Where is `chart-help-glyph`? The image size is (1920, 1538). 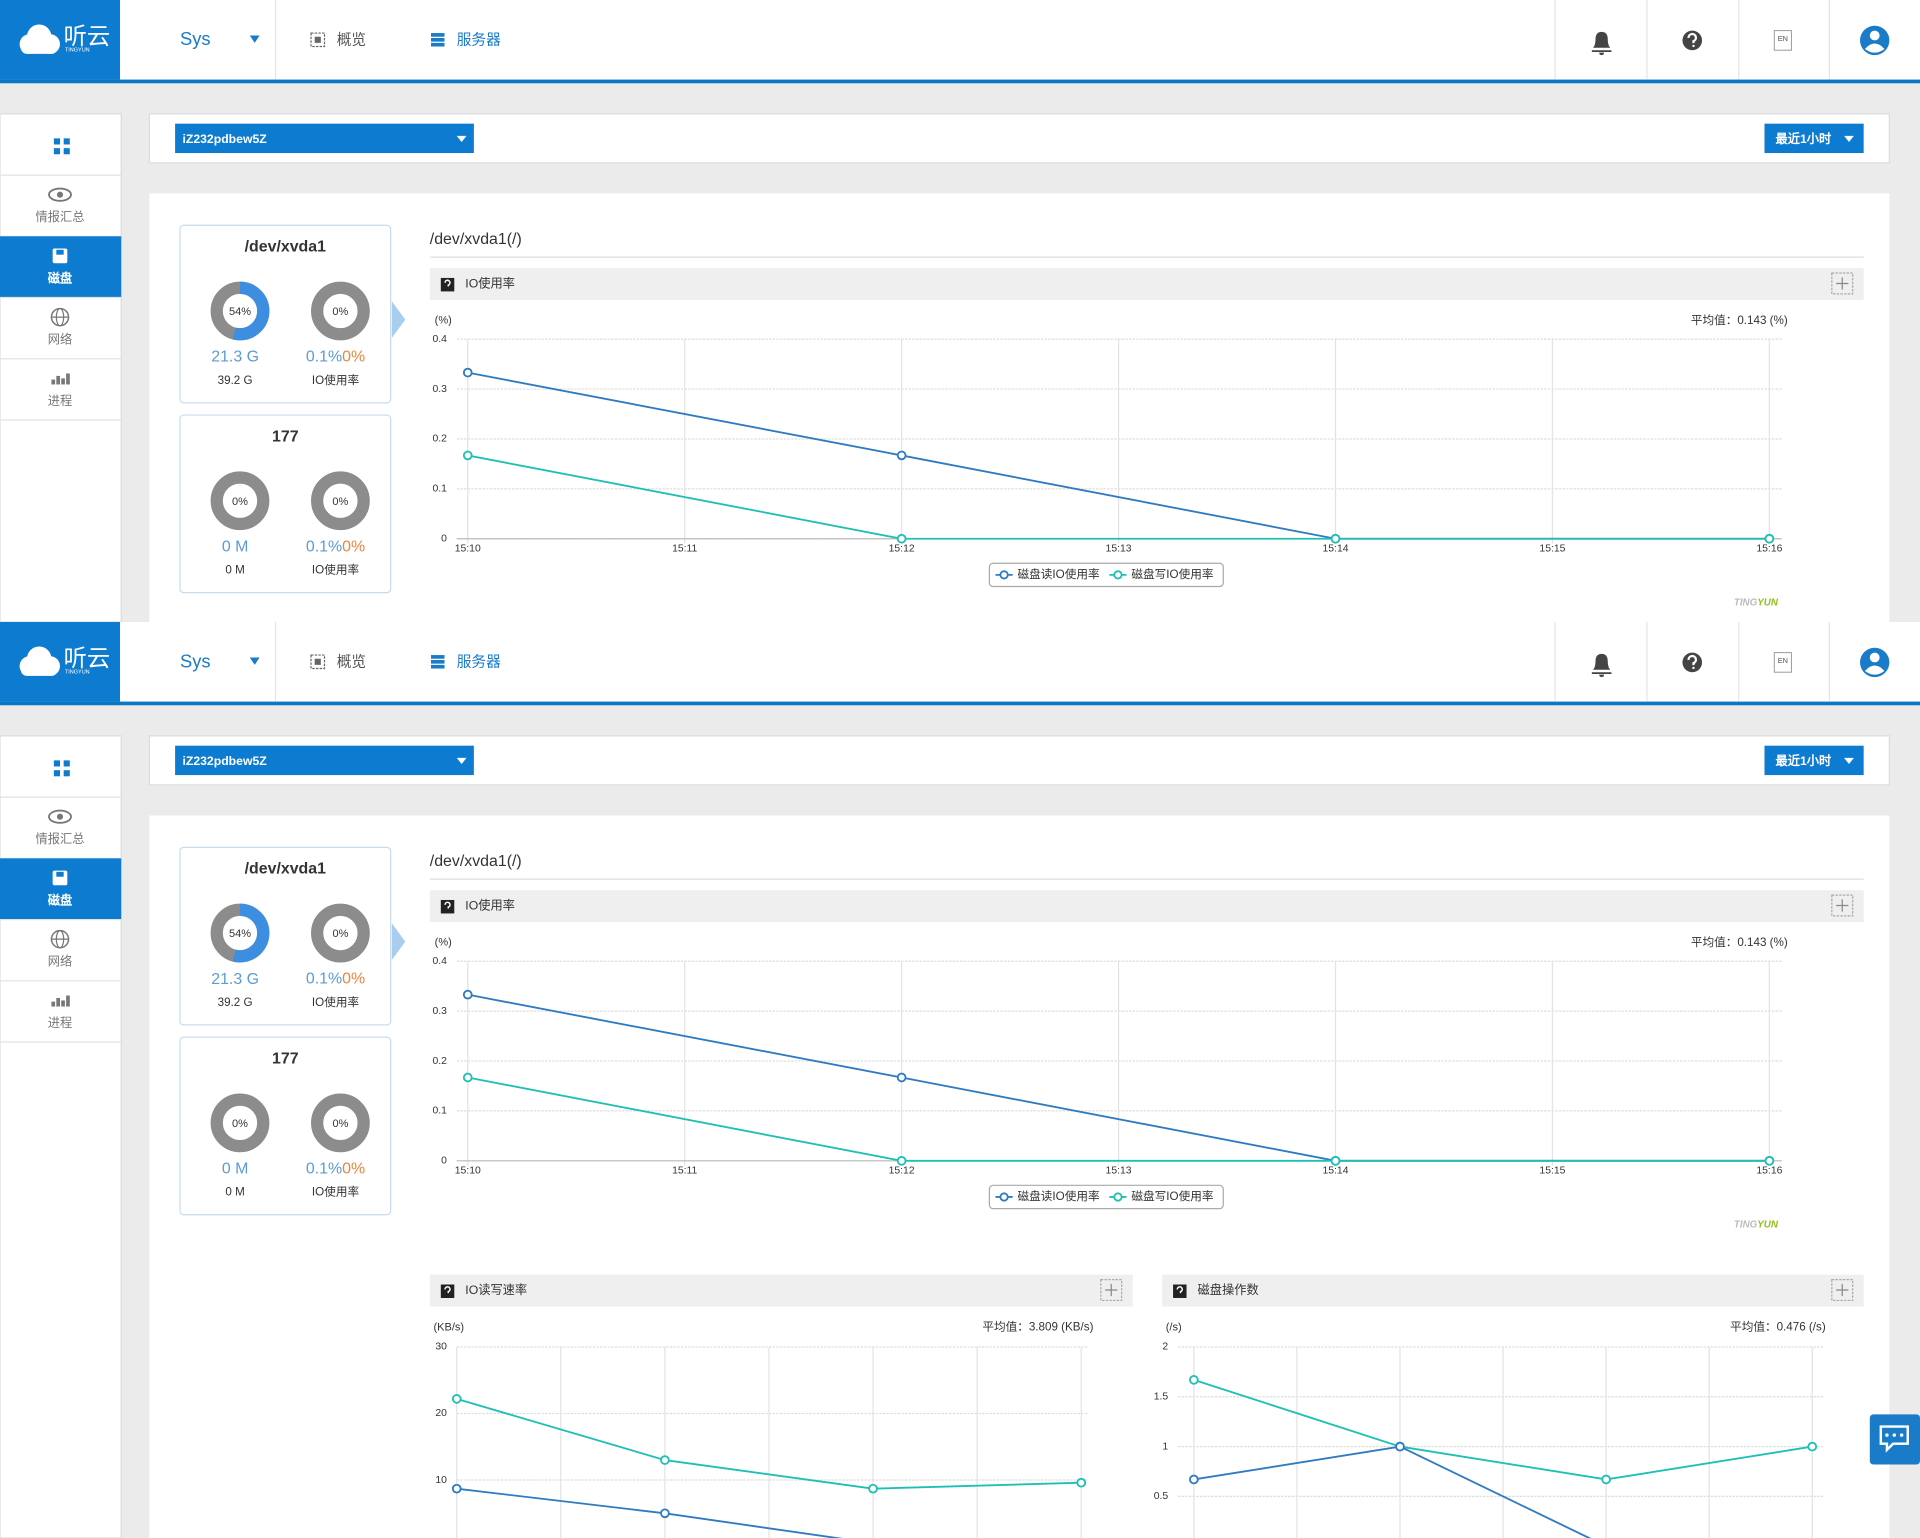
chart-help-glyph is located at coordinates (447, 283).